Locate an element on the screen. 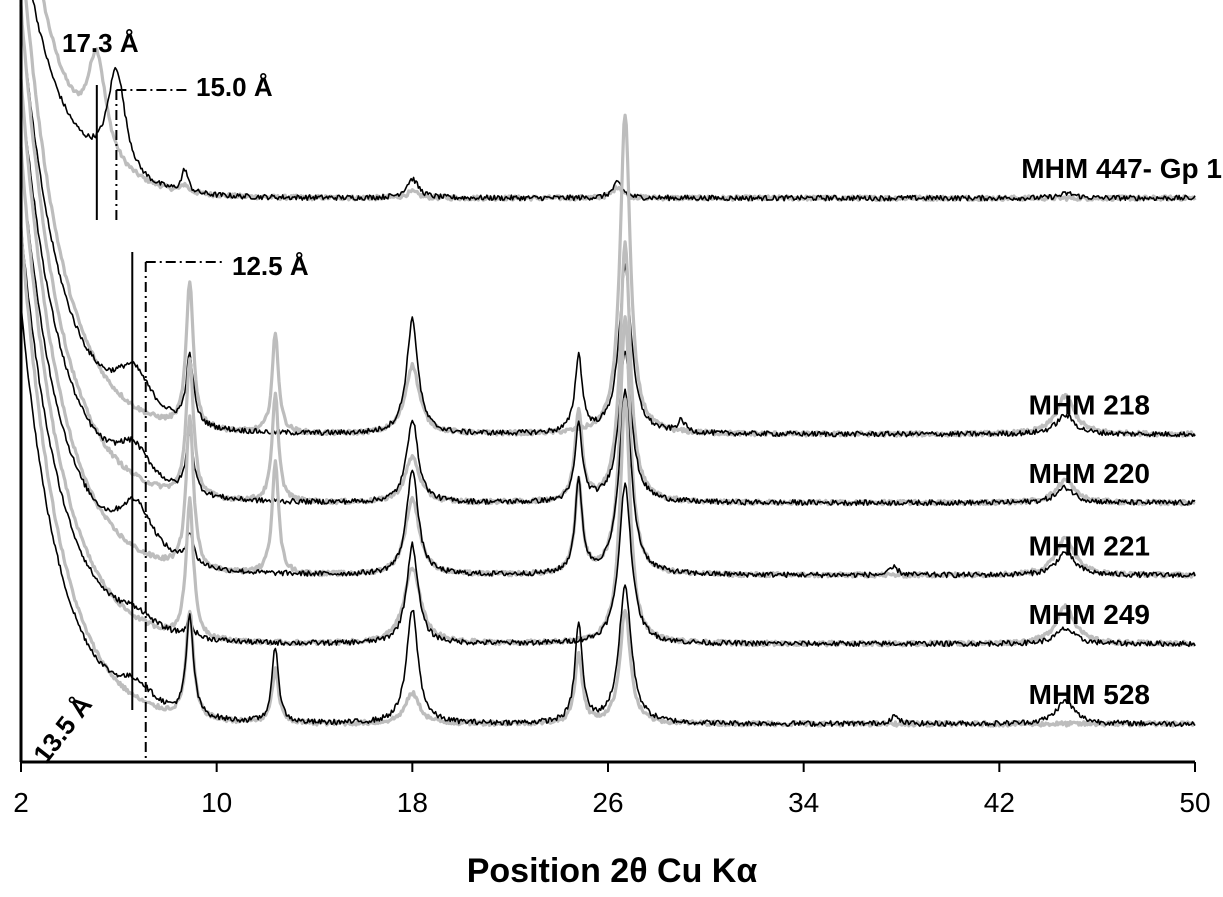 Image resolution: width=1223 pixels, height=897 pixels. annotation-label-17-3: 17.3 Å is located at coordinates (100, 43).